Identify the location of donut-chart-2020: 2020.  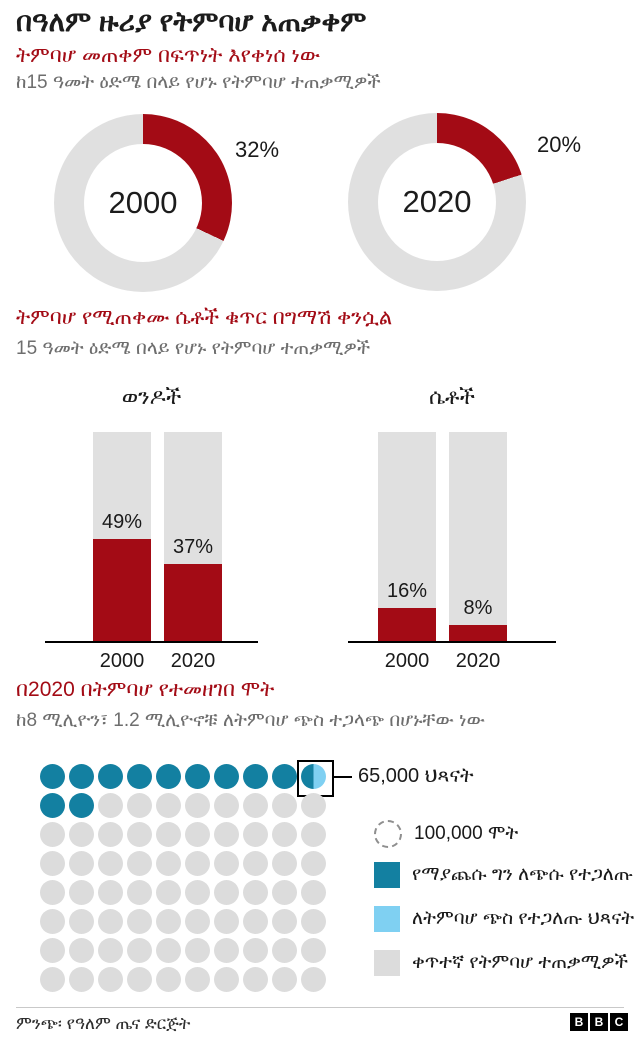
(437, 202).